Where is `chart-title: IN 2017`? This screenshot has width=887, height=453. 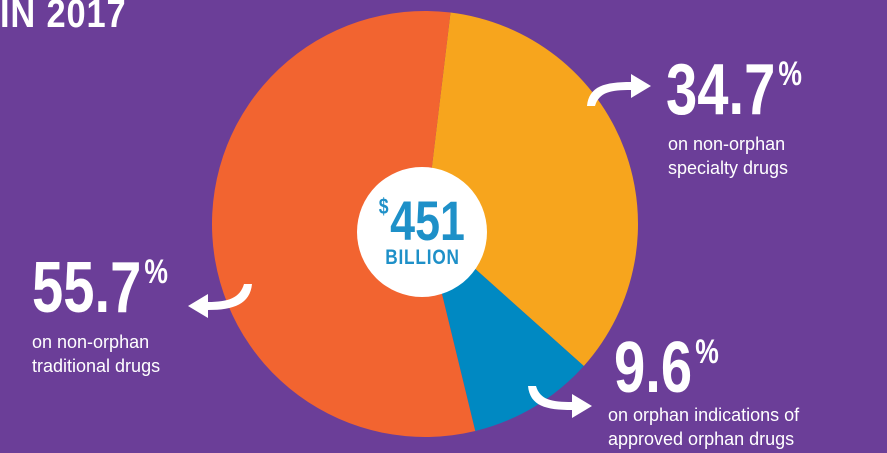 chart-title: IN 2017 is located at coordinates (63, 18).